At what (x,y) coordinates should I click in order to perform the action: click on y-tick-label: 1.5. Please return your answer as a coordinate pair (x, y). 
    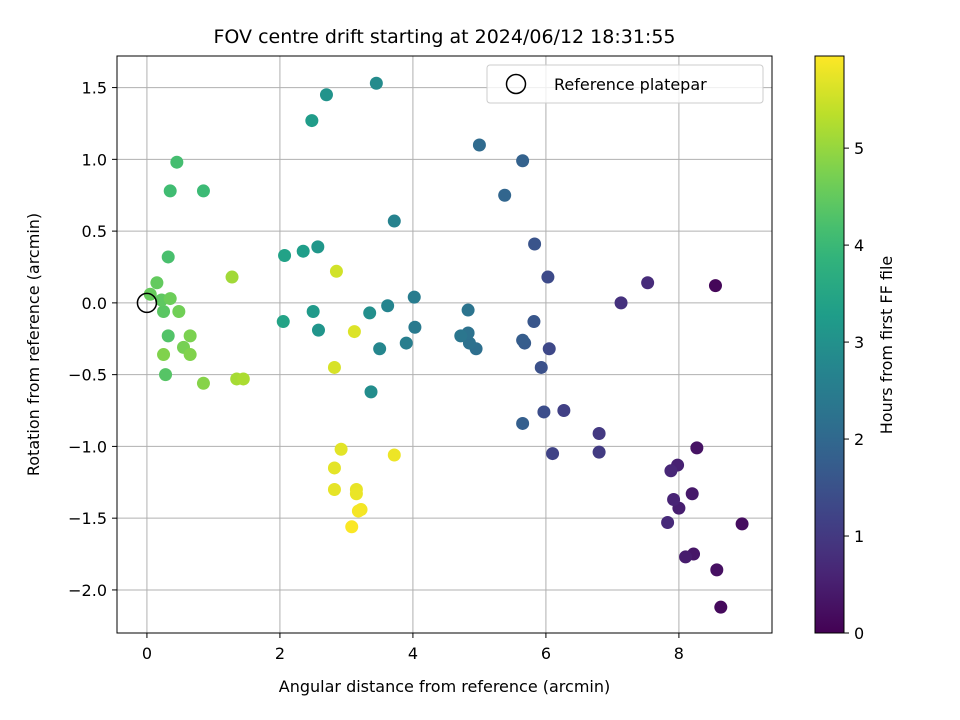
    Looking at the image, I should click on (94, 88).